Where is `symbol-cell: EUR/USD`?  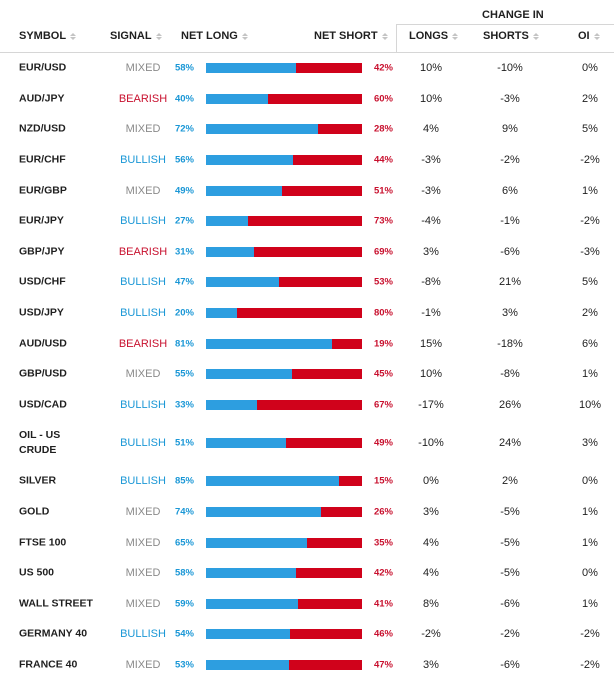 symbol-cell: EUR/USD is located at coordinates (43, 67).